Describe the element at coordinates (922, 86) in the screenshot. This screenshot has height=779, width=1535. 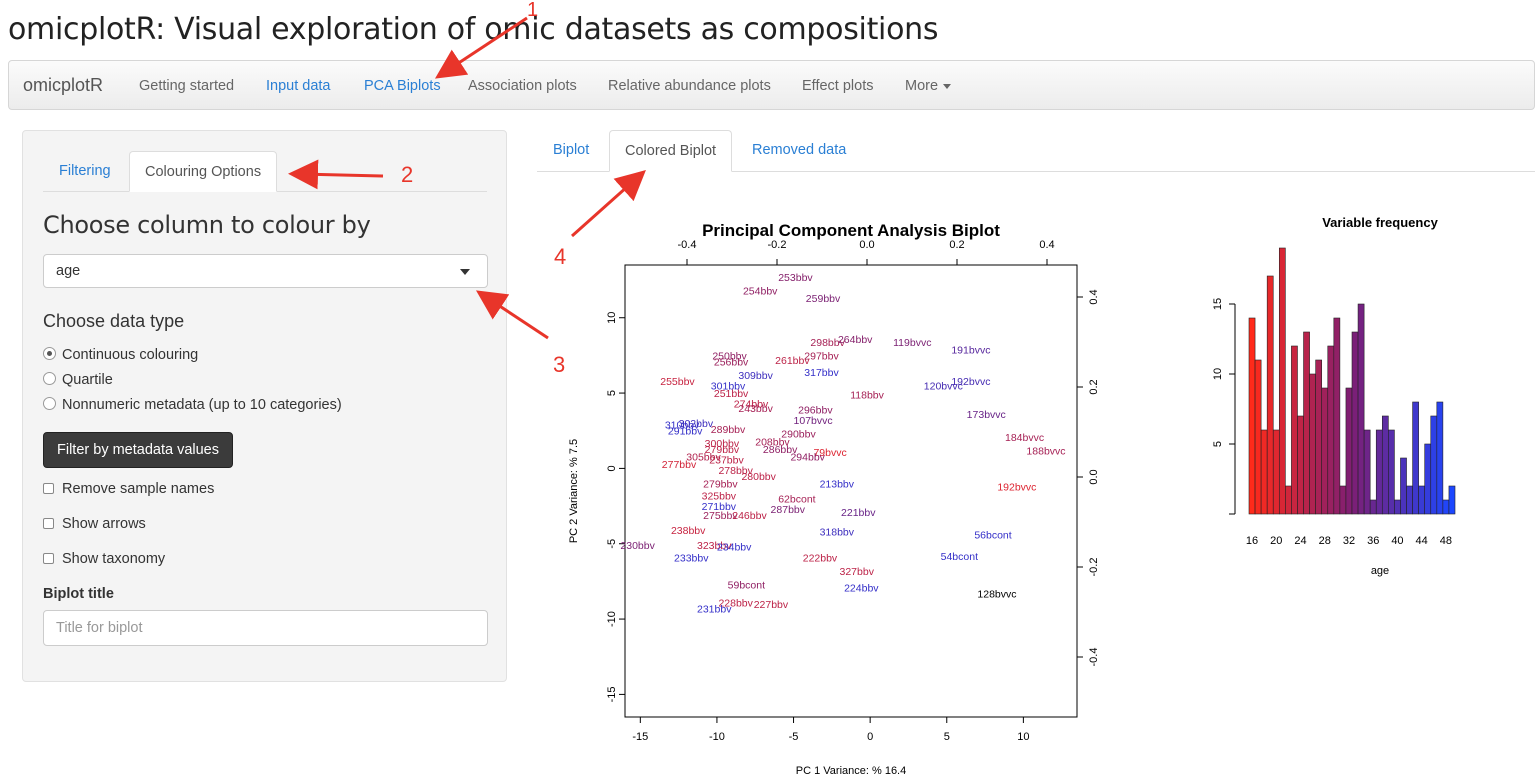
I see `nav-more-label: More` at that location.